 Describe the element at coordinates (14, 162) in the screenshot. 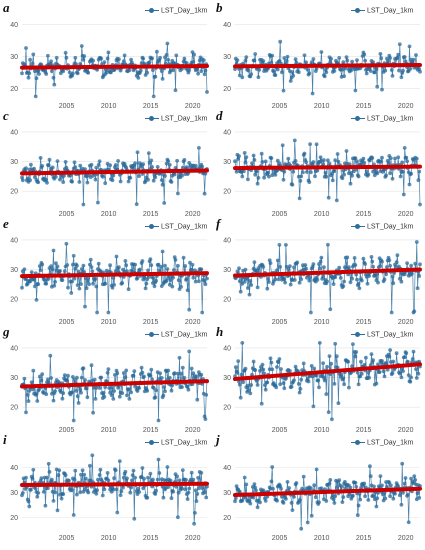

I see `y-tick-label: 30` at that location.